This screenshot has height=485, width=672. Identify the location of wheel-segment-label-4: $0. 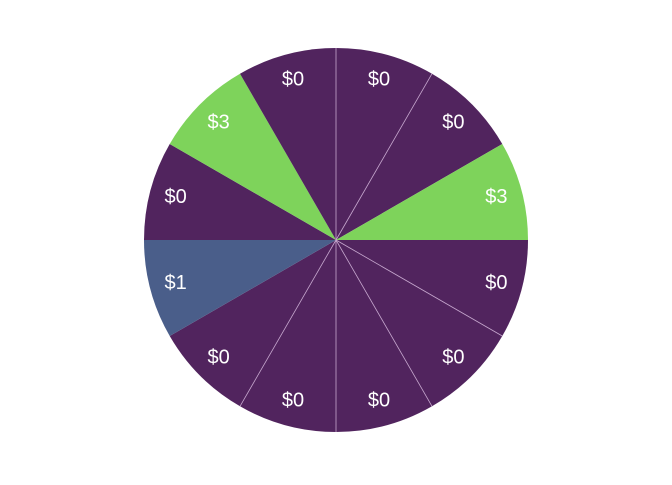
(496, 283).